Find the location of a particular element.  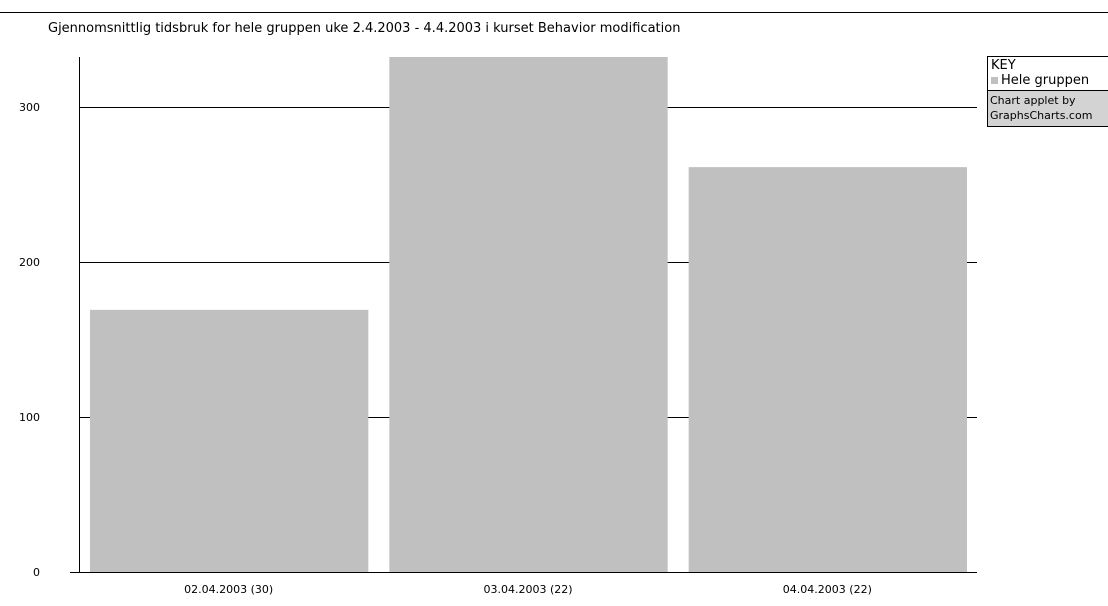

y-tick-label-100: 100 is located at coordinates (29, 417).